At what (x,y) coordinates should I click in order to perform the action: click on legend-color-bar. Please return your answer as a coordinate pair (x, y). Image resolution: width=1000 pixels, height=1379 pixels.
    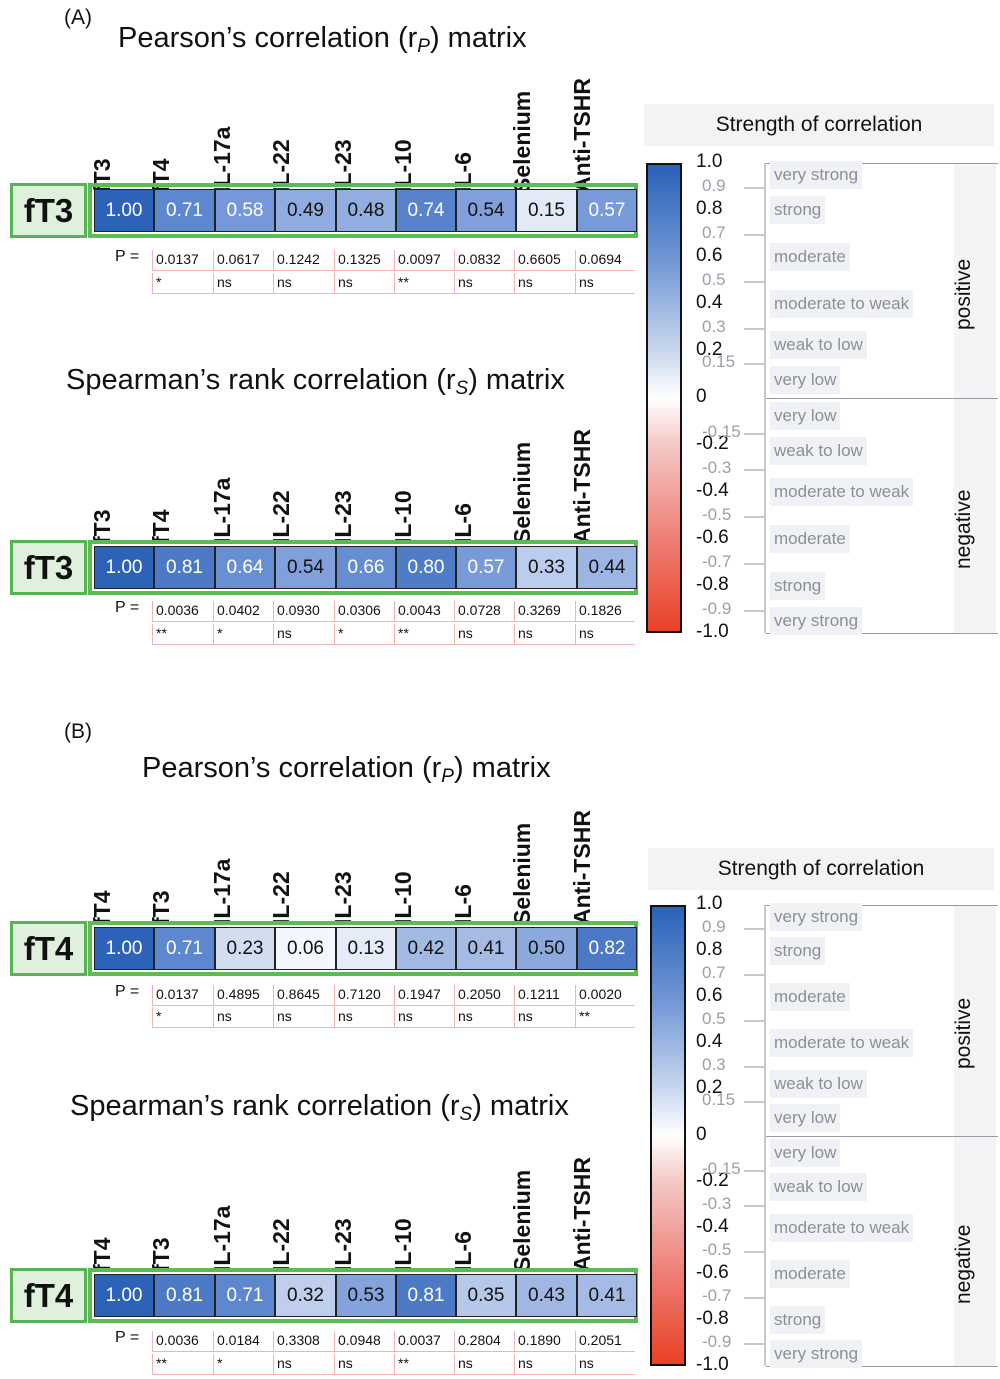
    Looking at the image, I should click on (668, 1135).